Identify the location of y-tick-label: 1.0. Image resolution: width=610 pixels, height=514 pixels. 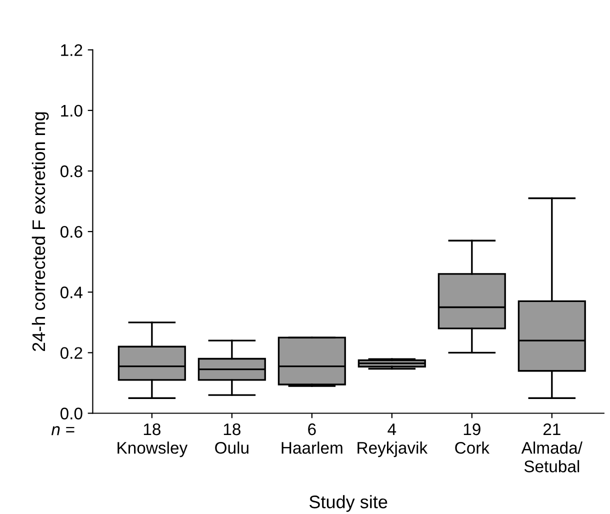
(71, 110).